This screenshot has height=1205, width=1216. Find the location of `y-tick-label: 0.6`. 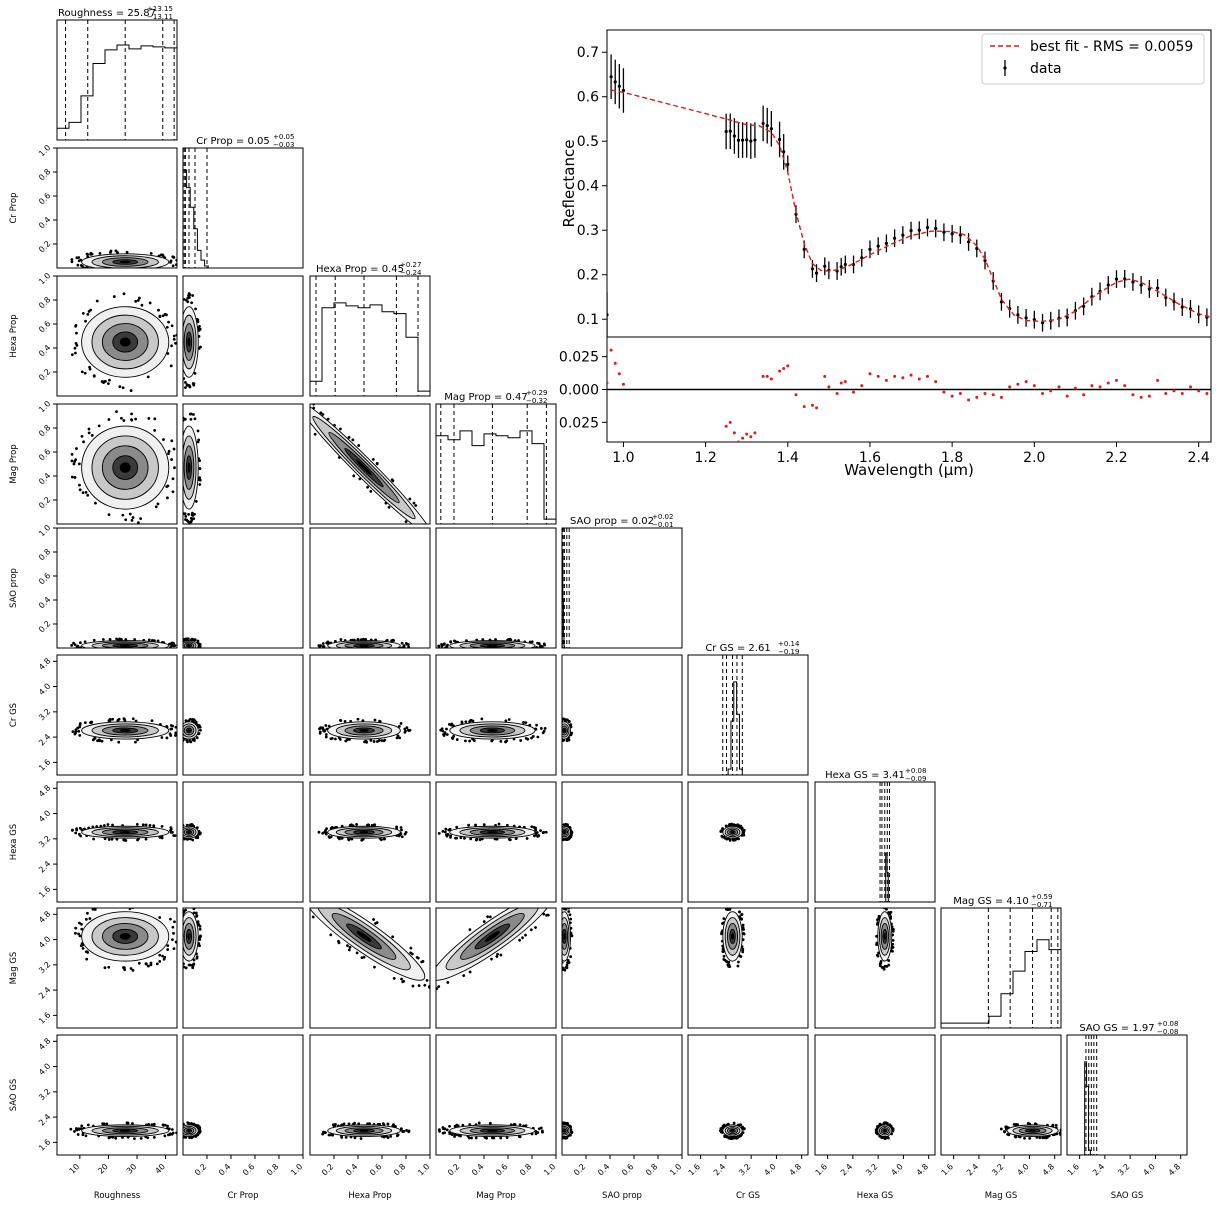

y-tick-label: 0.6 is located at coordinates (44, 326).